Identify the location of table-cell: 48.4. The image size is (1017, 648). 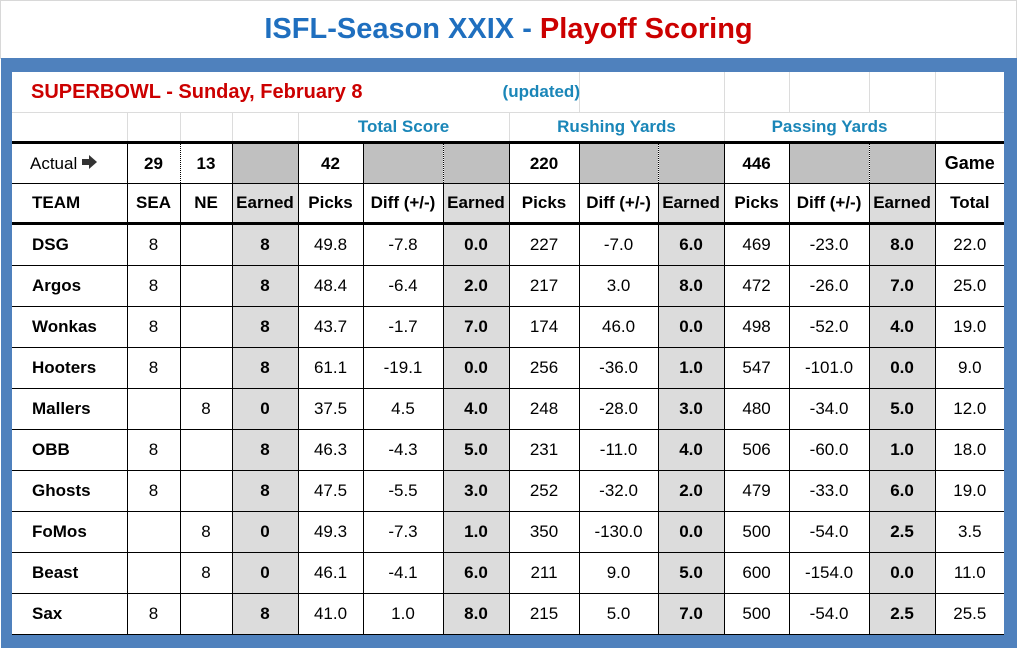
(331, 286).